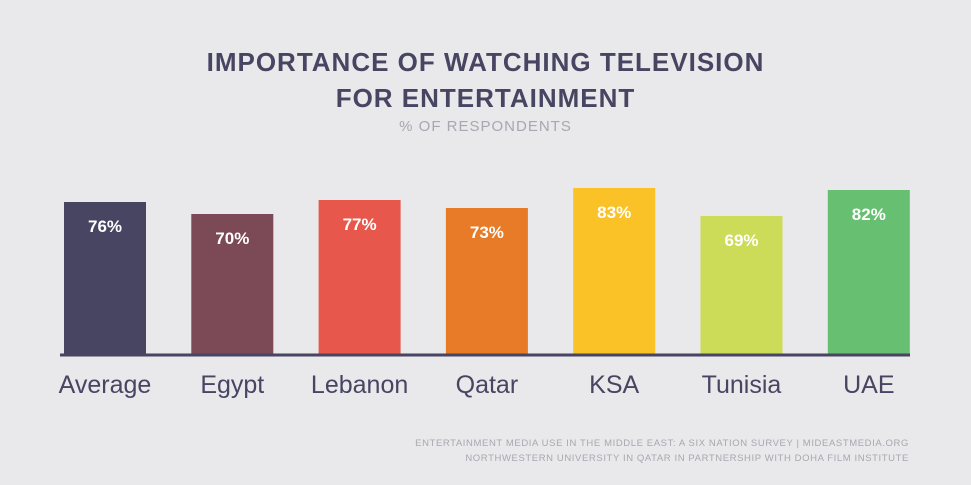  What do you see at coordinates (485, 62) in the screenshot?
I see `chart-title-line-1: IMPORTANCE OF WATCHING TELEVISION` at bounding box center [485, 62].